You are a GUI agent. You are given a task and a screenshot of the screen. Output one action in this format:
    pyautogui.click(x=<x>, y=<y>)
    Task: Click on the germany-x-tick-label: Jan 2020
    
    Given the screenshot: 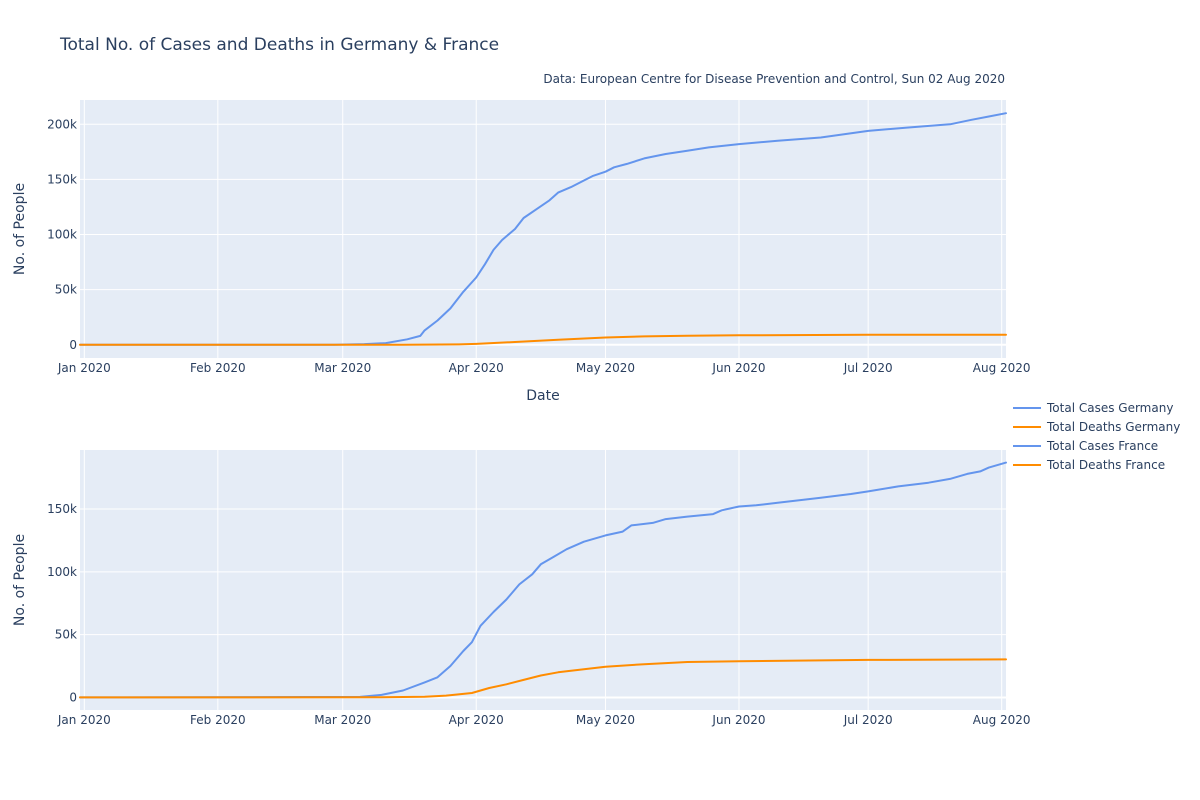 What is the action you would take?
    pyautogui.click(x=84, y=368)
    